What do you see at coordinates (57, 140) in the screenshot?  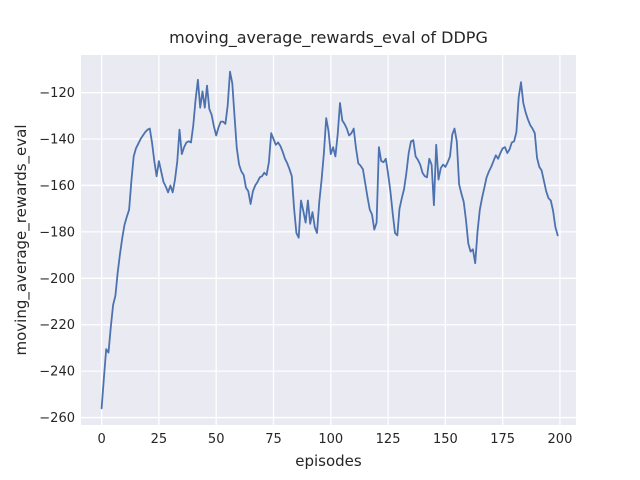 I see `y-tick-label: −140` at bounding box center [57, 140].